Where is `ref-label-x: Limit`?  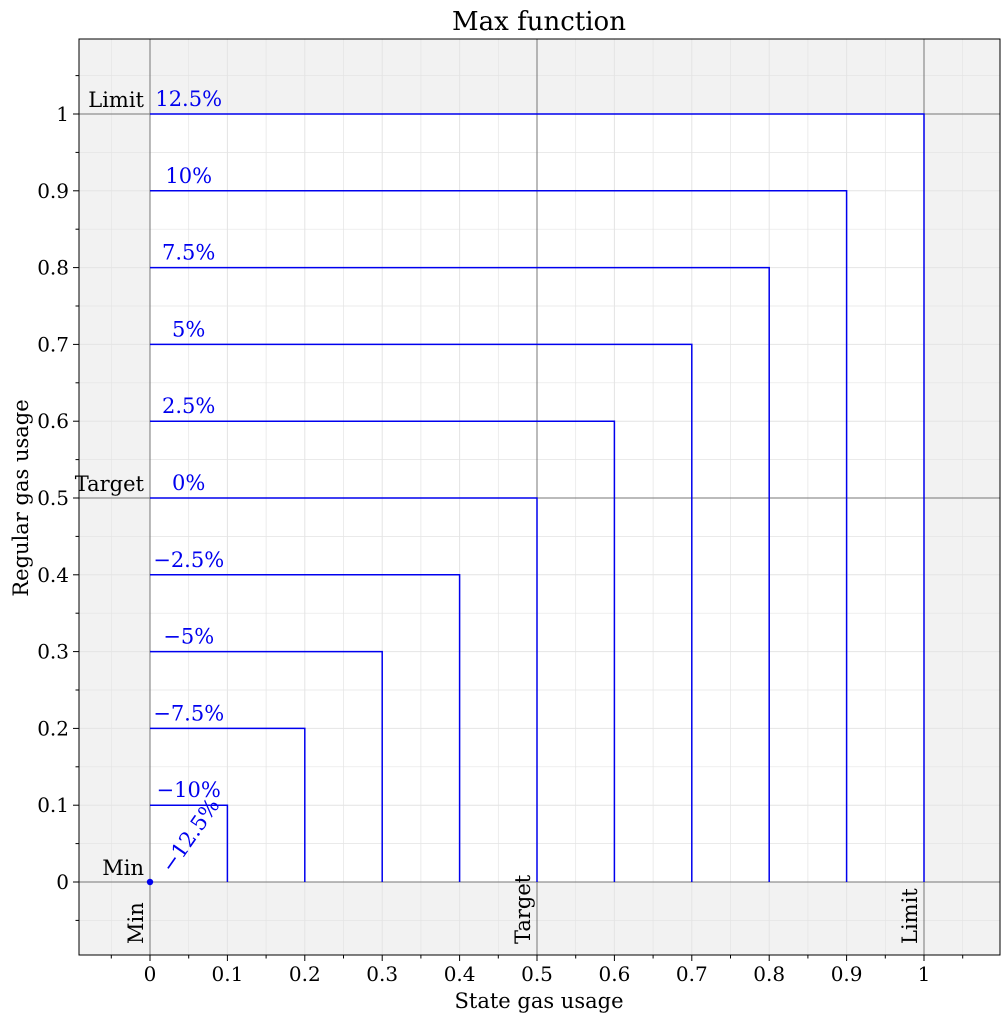 ref-label-x: Limit is located at coordinates (910, 916).